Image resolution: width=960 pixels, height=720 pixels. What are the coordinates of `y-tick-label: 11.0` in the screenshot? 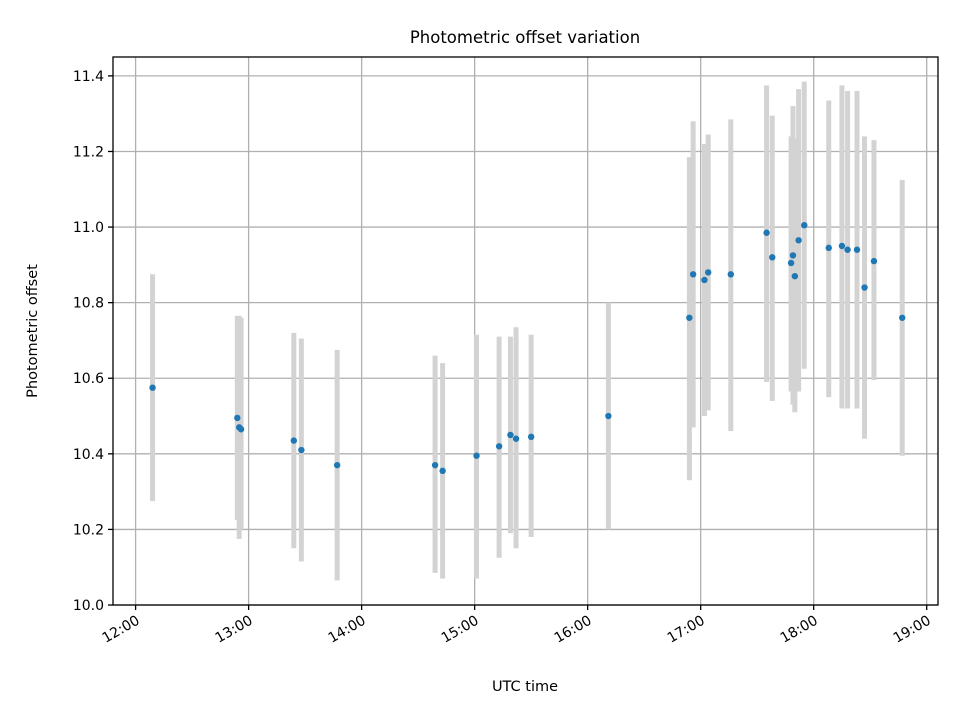 It's located at (88, 228).